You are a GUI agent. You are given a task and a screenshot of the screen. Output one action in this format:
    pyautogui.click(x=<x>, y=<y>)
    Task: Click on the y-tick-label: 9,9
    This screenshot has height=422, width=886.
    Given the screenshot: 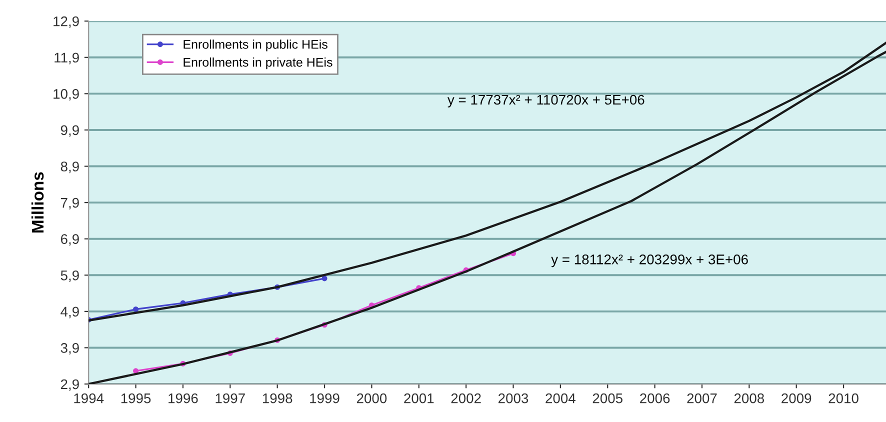 What is the action you would take?
    pyautogui.click(x=69, y=131)
    